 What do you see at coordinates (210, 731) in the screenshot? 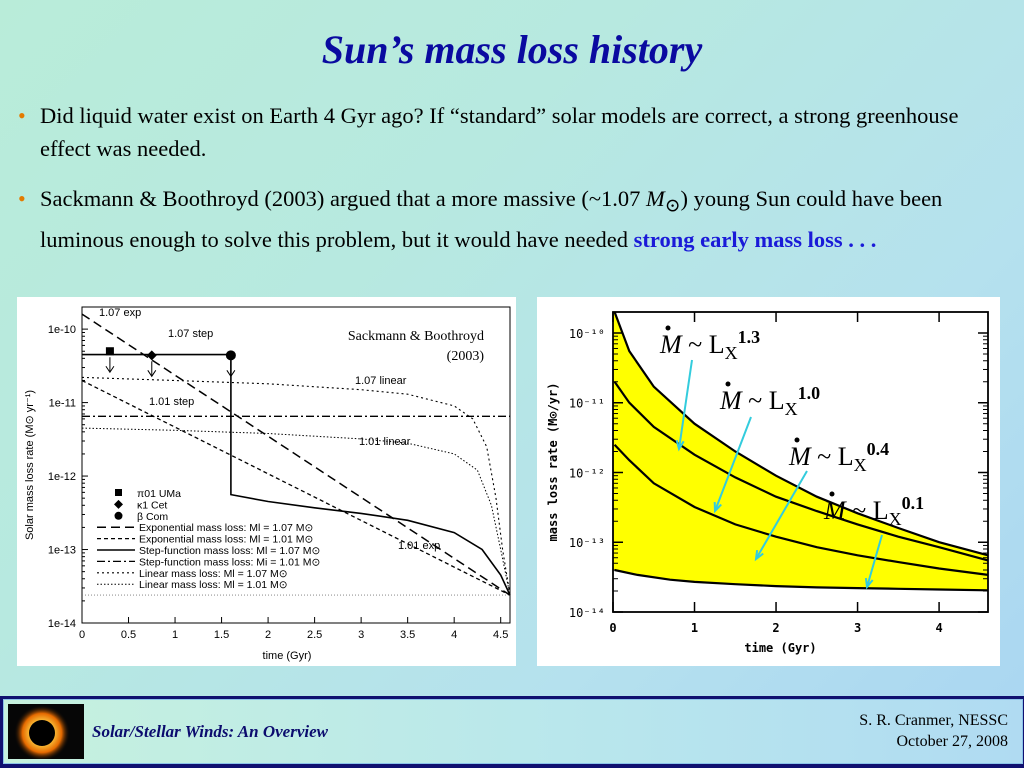
I see `footer-title: Solar/Stellar Winds: An Overview` at bounding box center [210, 731].